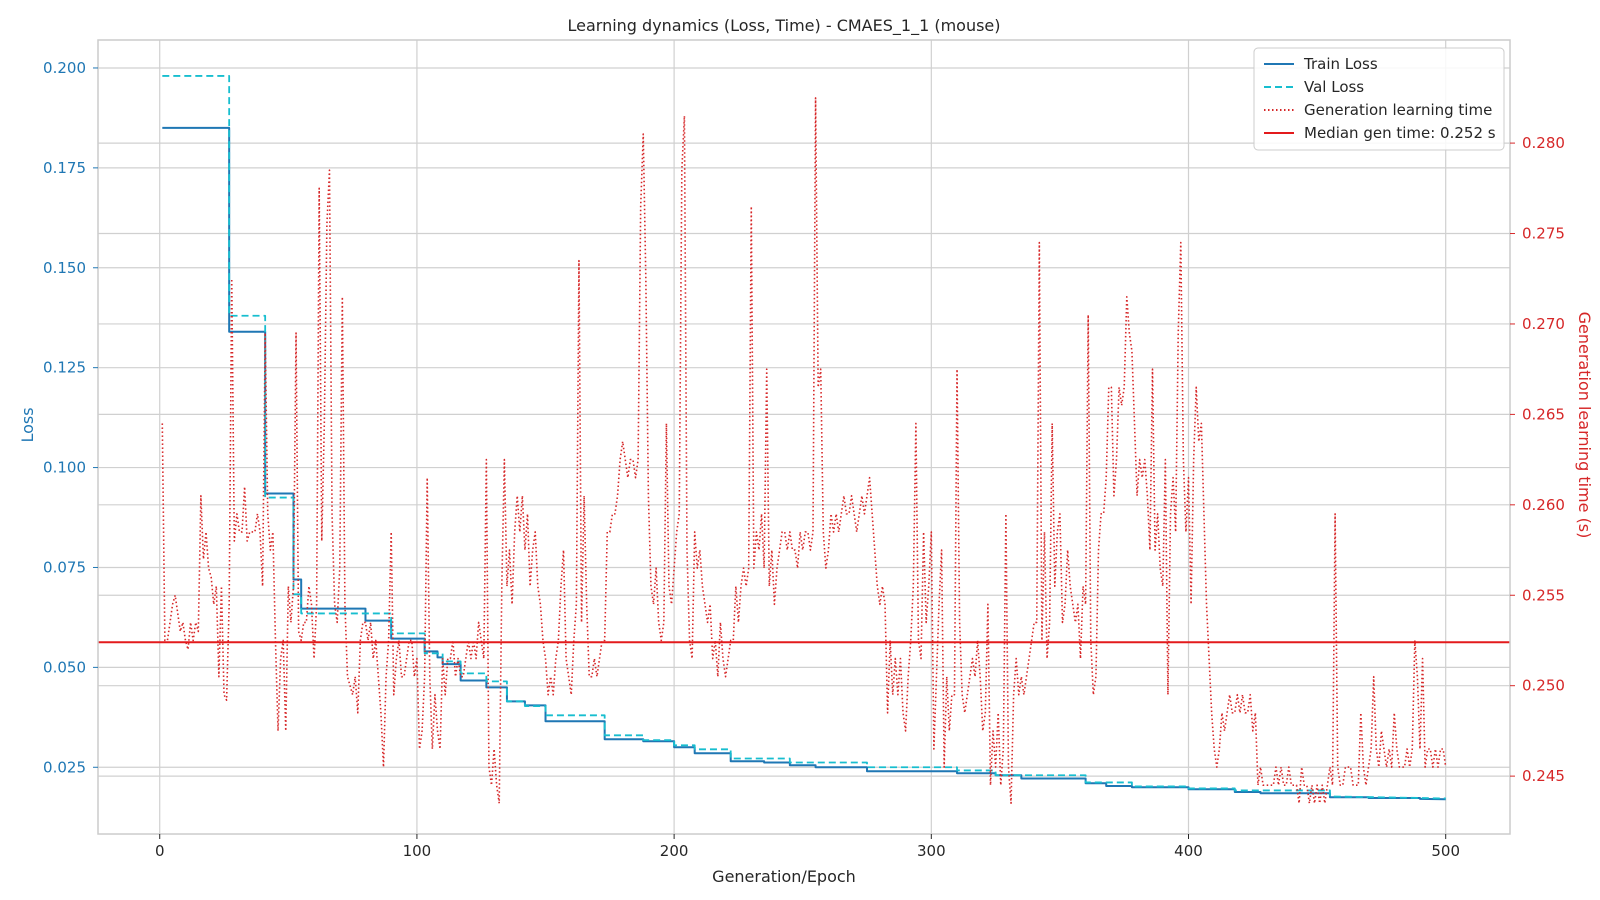 This screenshot has width=1600, height=900. What do you see at coordinates (64, 767) in the screenshot?
I see `y-left-tick-label: 0.025` at bounding box center [64, 767].